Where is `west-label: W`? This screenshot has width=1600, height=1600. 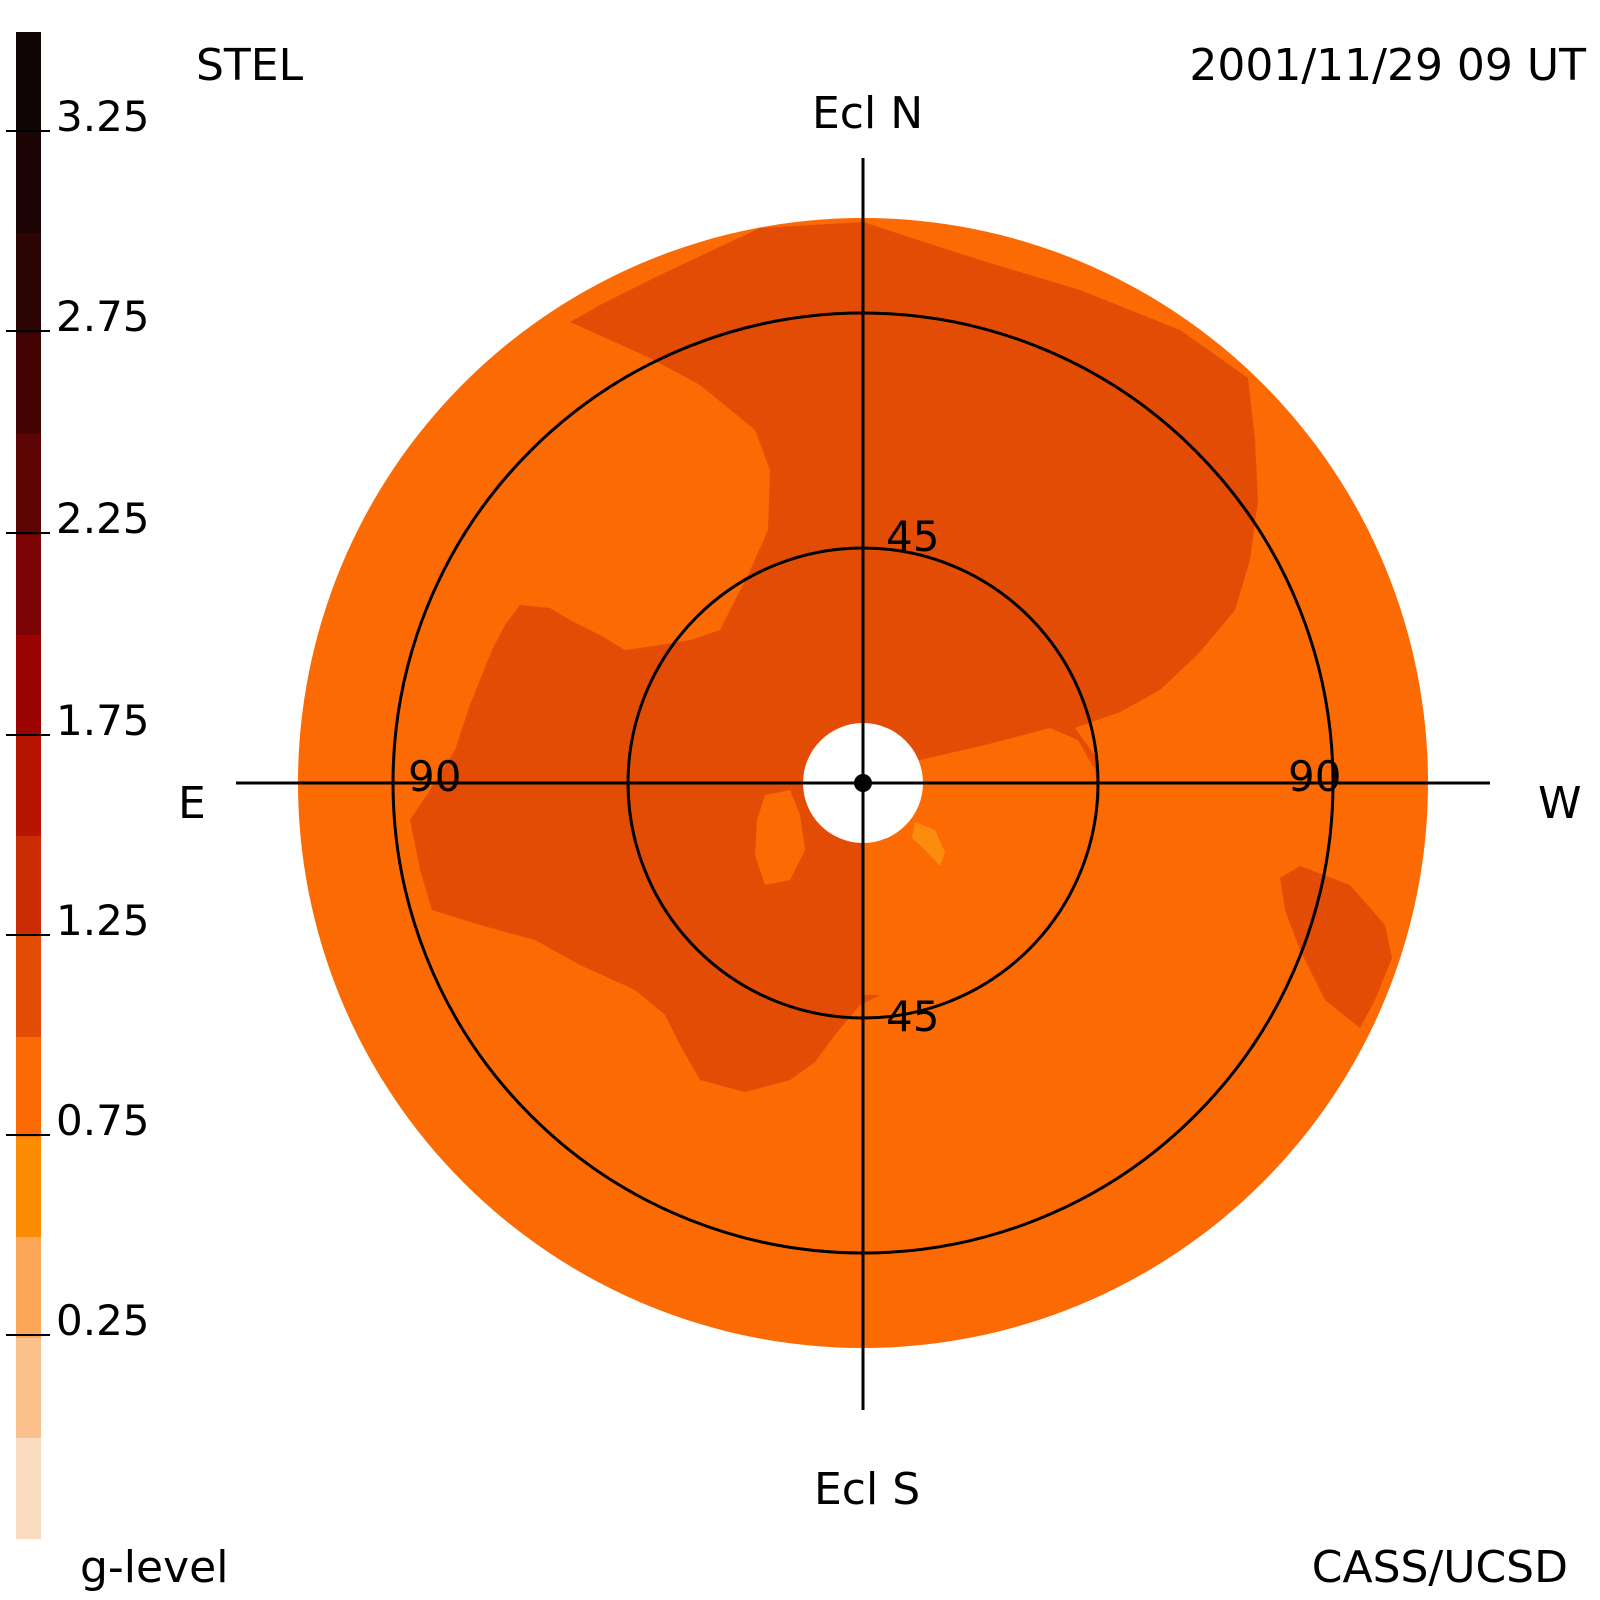
west-label: W is located at coordinates (1560, 803).